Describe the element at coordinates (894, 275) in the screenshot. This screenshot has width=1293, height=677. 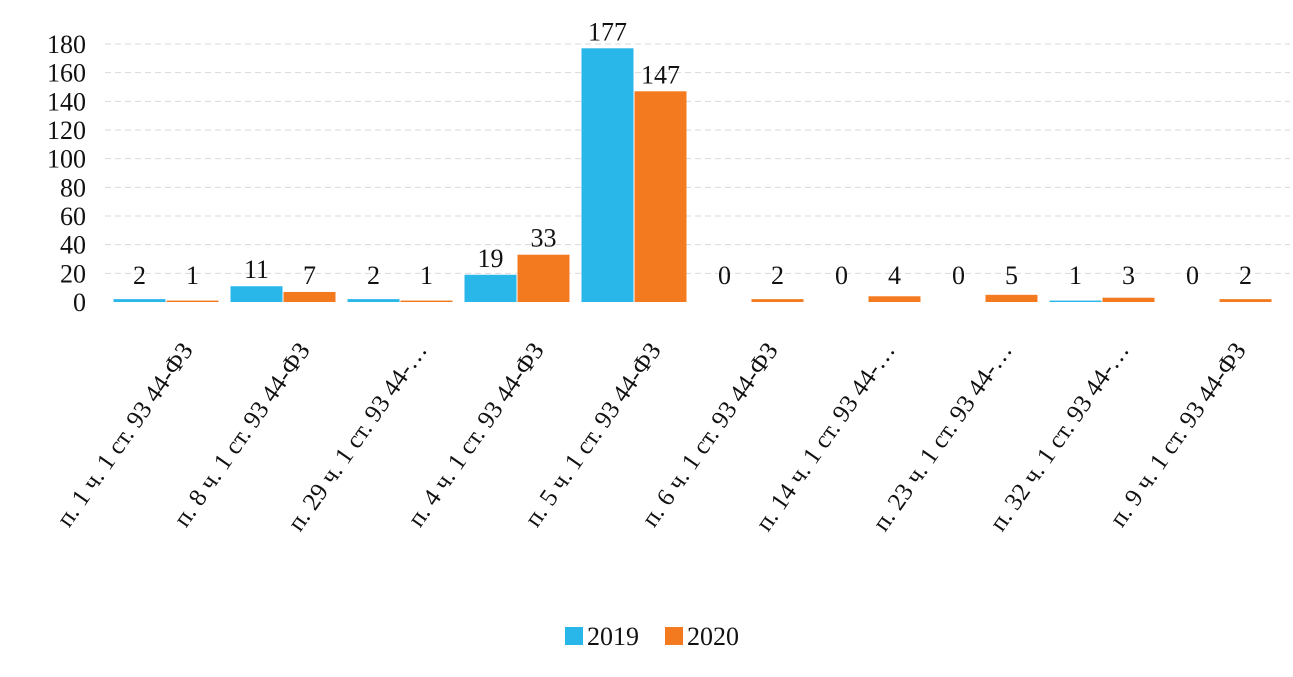
I see `data-label-2020: 4` at that location.